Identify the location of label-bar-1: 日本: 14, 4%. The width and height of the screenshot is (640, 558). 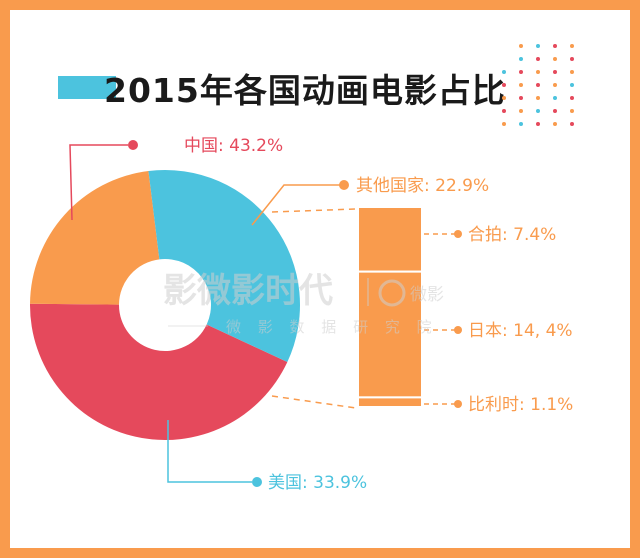
(520, 331).